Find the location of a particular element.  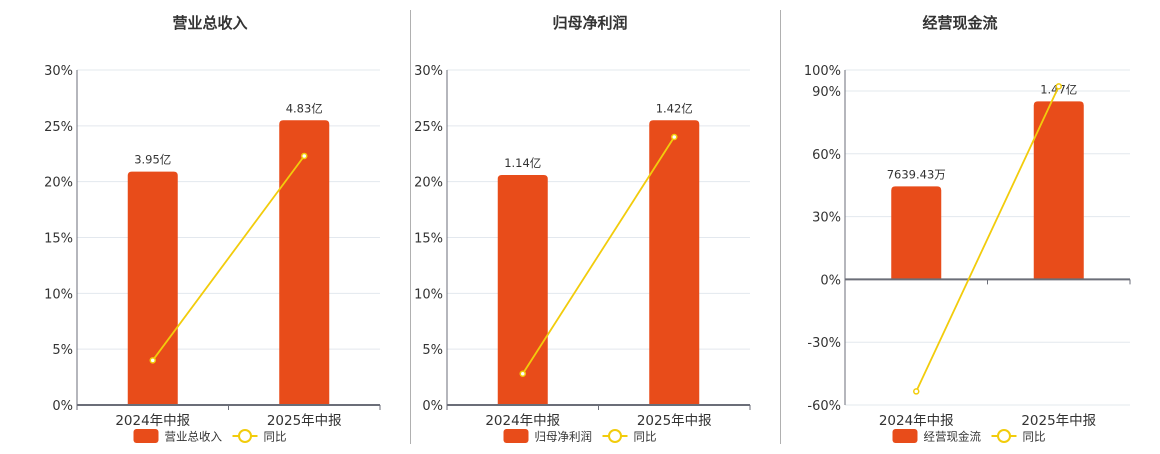

chart-title: 经营现金流 is located at coordinates (960, 23).